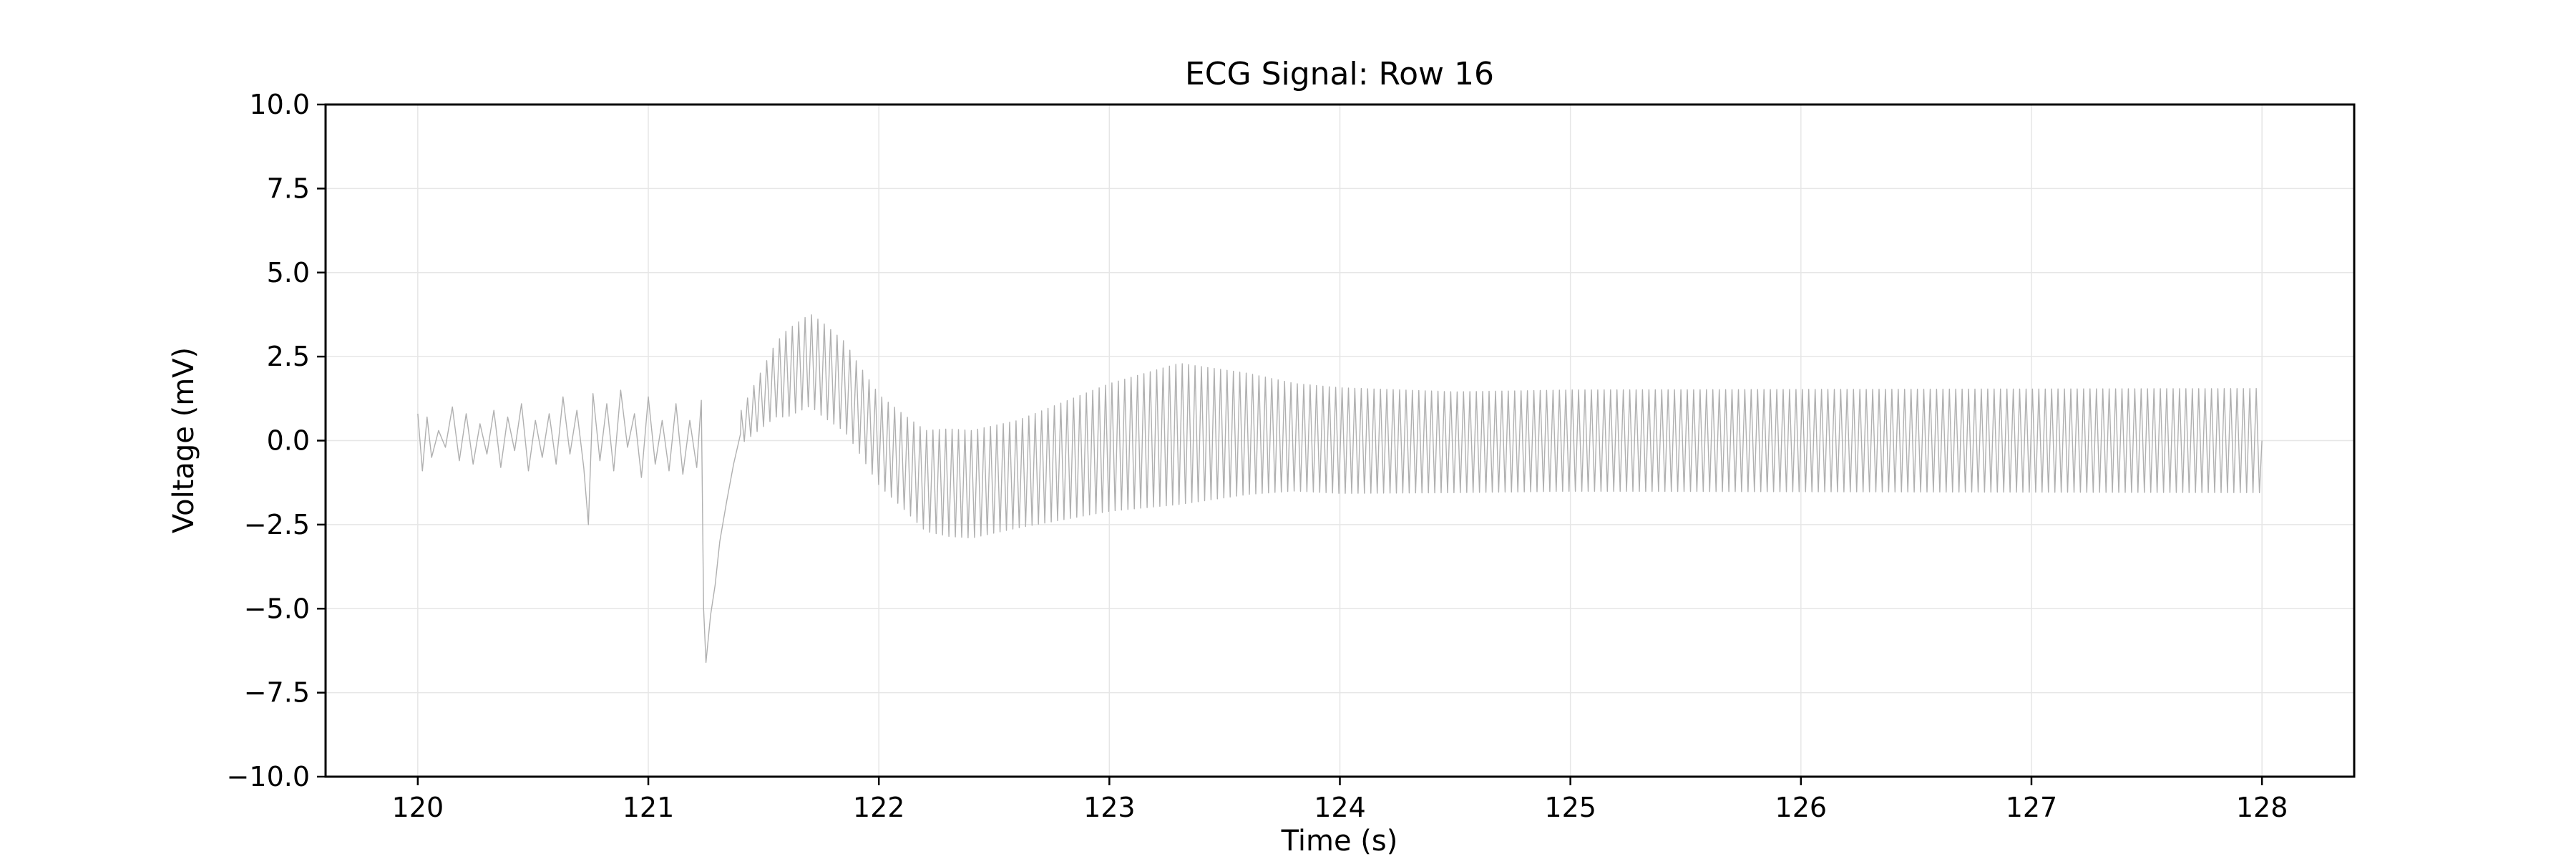 Image resolution: width=2576 pixels, height=859 pixels. I want to click on y-tick-label: −5.0, so click(277, 608).